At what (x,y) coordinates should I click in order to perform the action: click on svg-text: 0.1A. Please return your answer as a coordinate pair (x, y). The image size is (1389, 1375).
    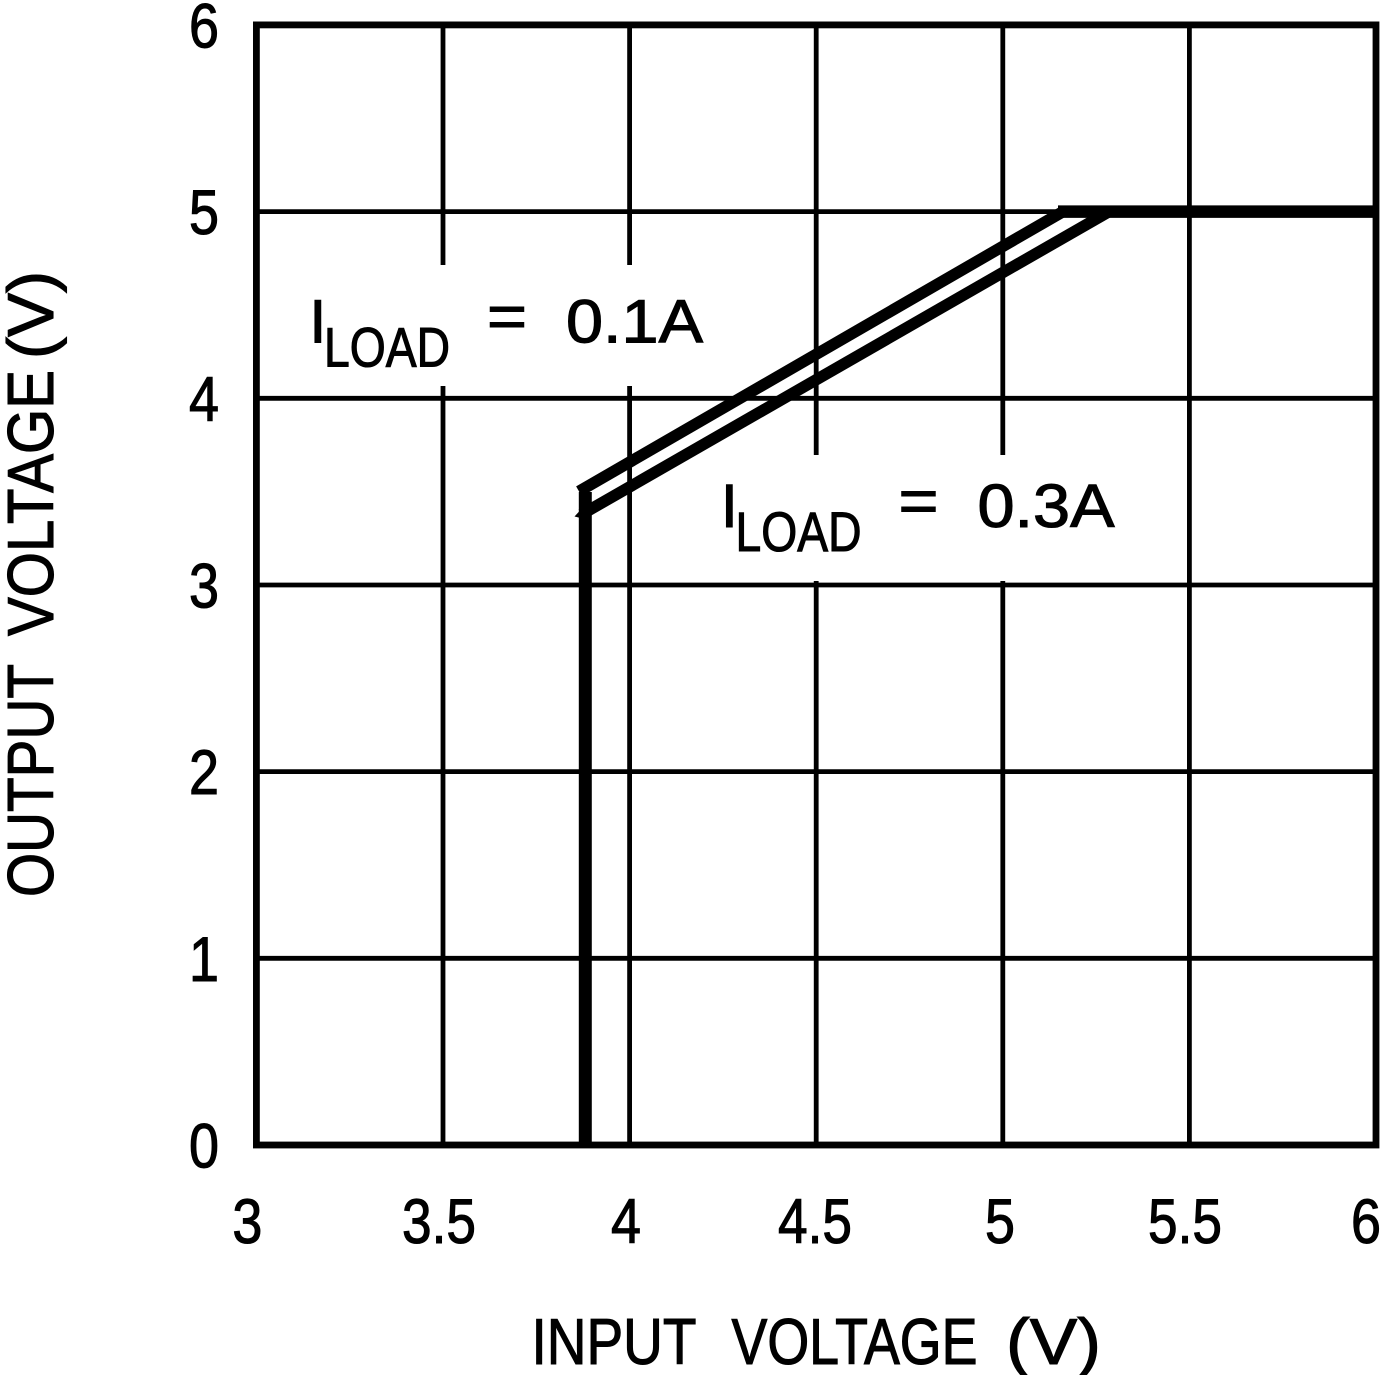
    Looking at the image, I should click on (634, 322).